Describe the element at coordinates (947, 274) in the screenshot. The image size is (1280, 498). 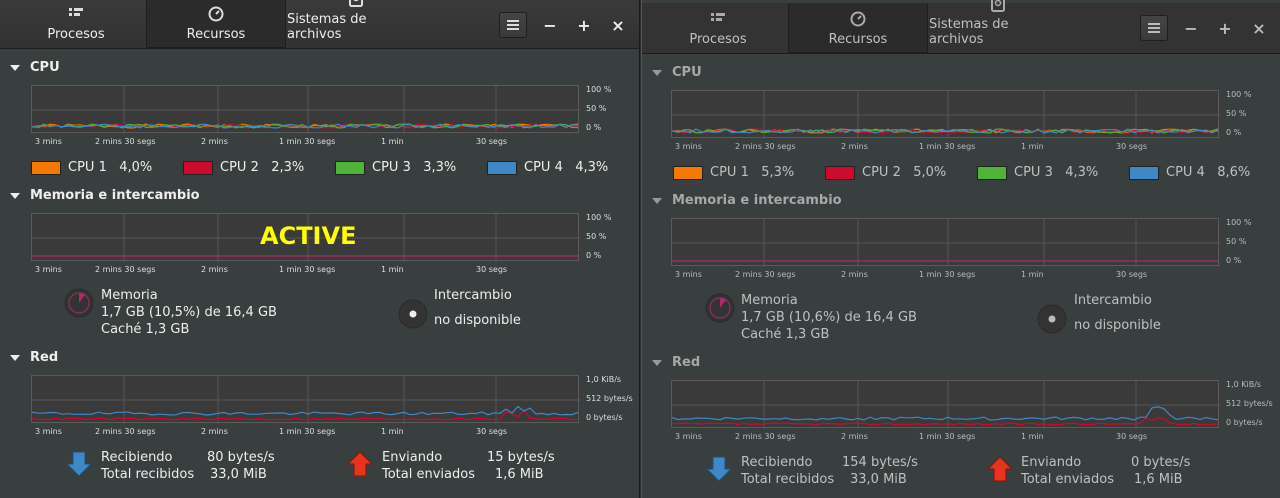
I see `x-tick-label: 1 min 30 segs` at that location.